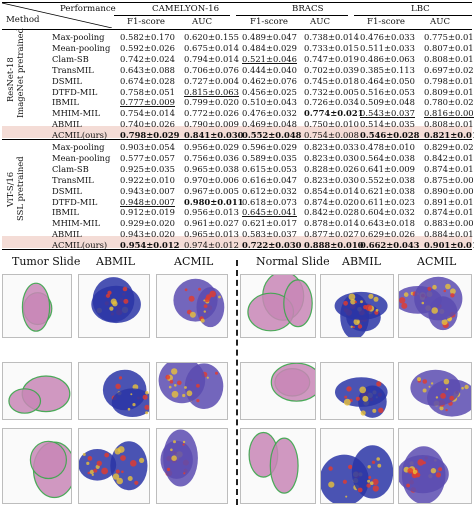  I want to click on value-cell: 0.901±0.011, so click(449, 245).